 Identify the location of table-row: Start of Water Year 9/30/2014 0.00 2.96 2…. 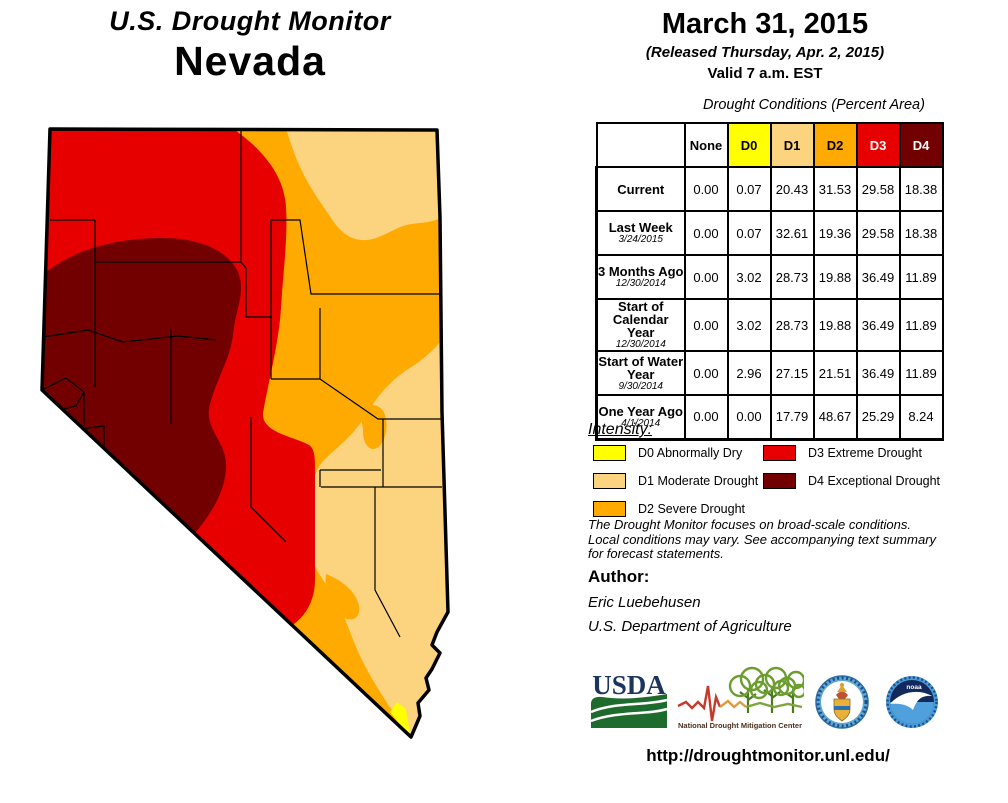
(769, 373).